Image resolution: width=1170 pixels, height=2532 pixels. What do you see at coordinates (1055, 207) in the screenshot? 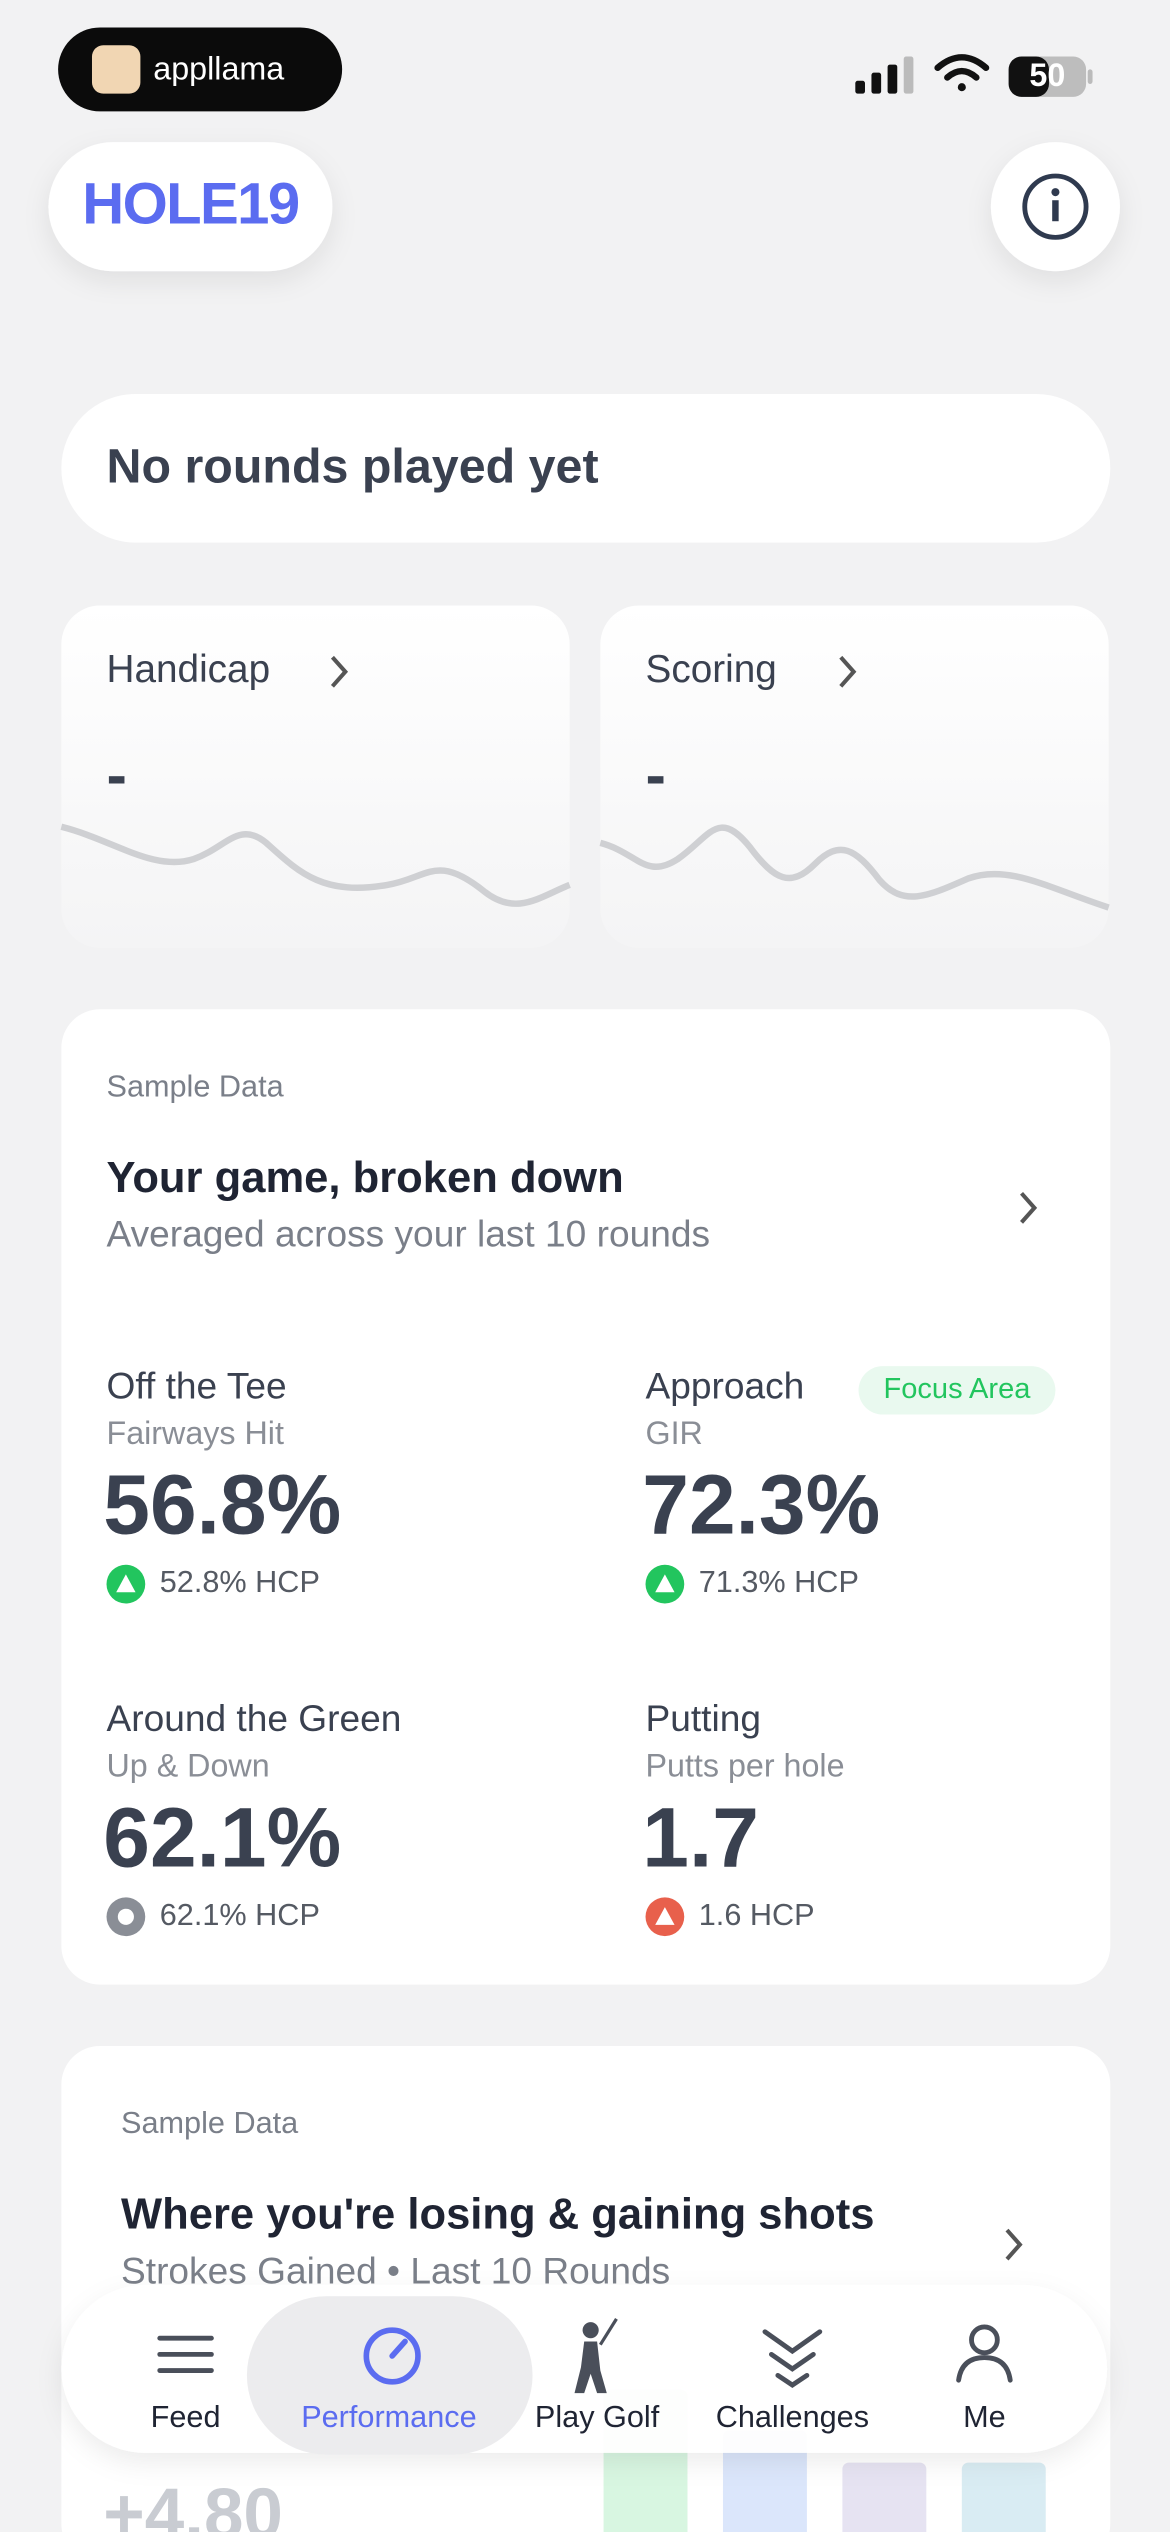
I see `info-button` at bounding box center [1055, 207].